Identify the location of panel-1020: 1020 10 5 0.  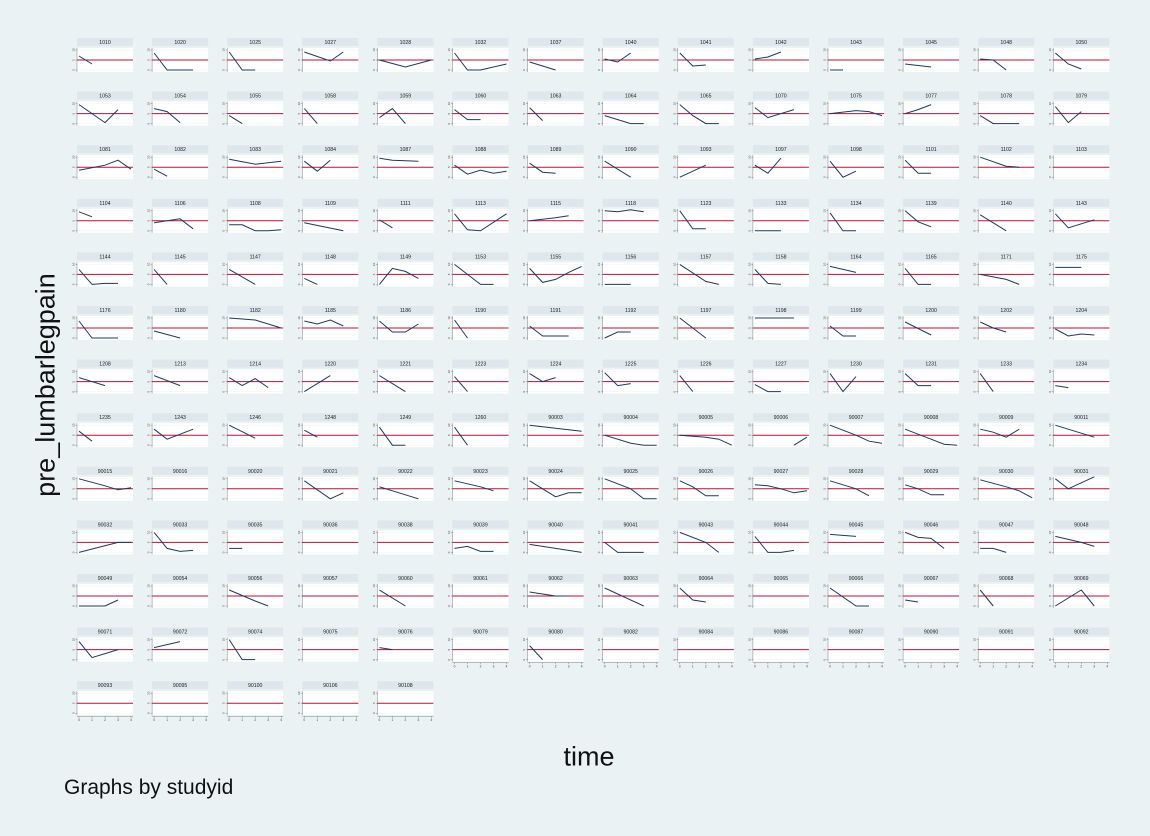
(178, 55).